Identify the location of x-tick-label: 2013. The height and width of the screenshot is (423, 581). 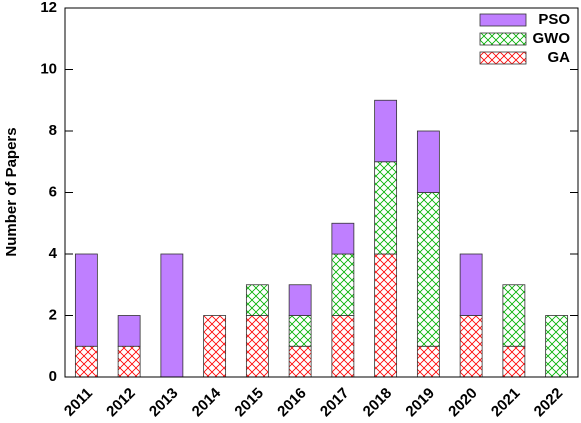
(164, 401).